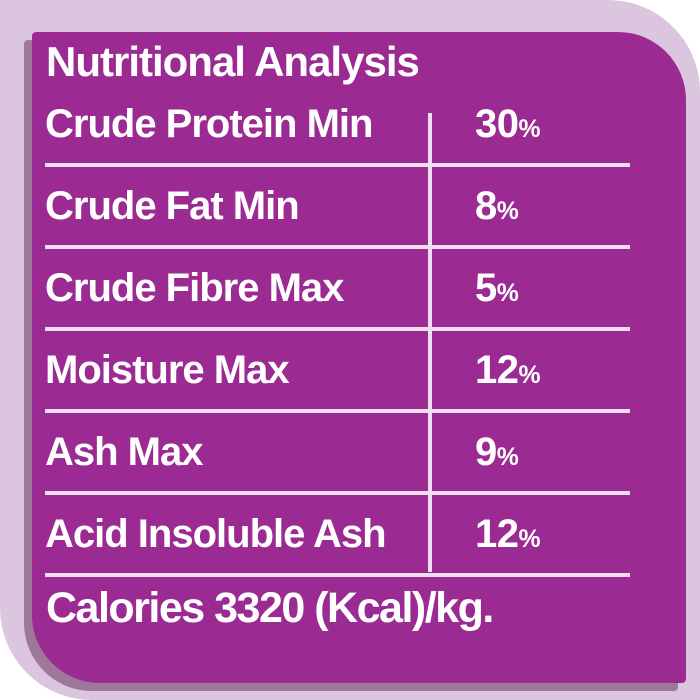 The height and width of the screenshot is (700, 700). What do you see at coordinates (337, 208) in the screenshot?
I see `table-row: Crude Fat Min 8%` at bounding box center [337, 208].